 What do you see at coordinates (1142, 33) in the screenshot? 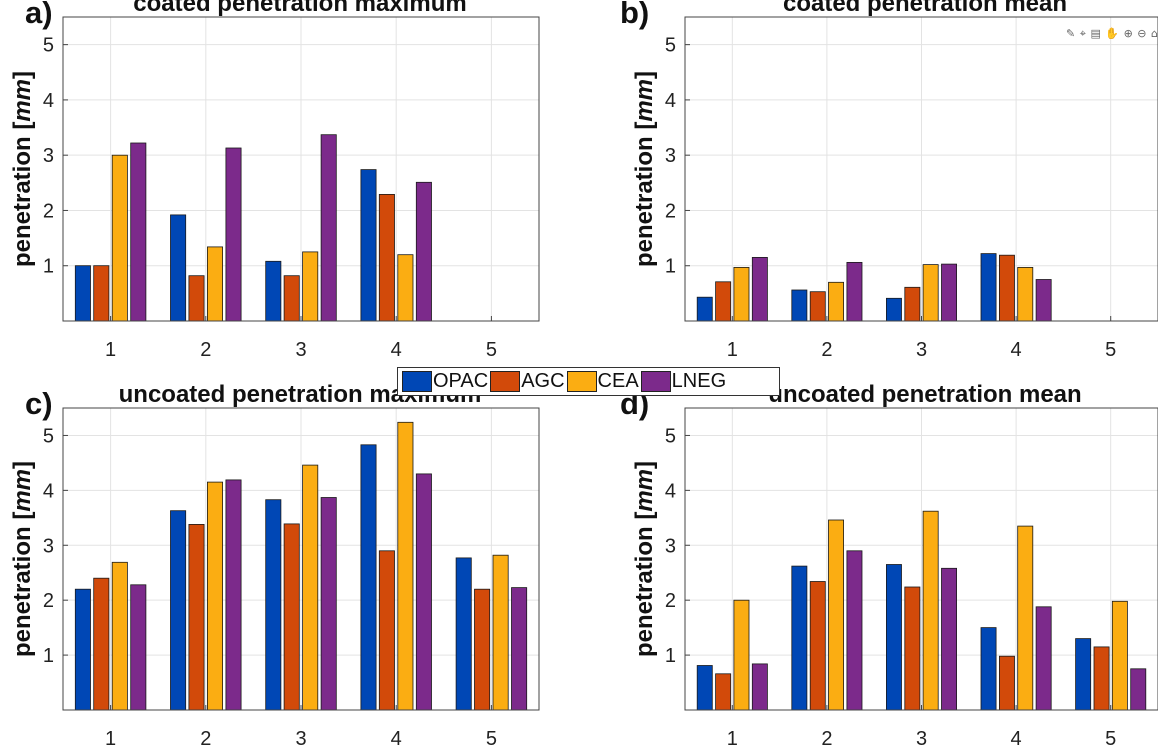
I see `zoom-out-icon: ⊖` at bounding box center [1142, 33].